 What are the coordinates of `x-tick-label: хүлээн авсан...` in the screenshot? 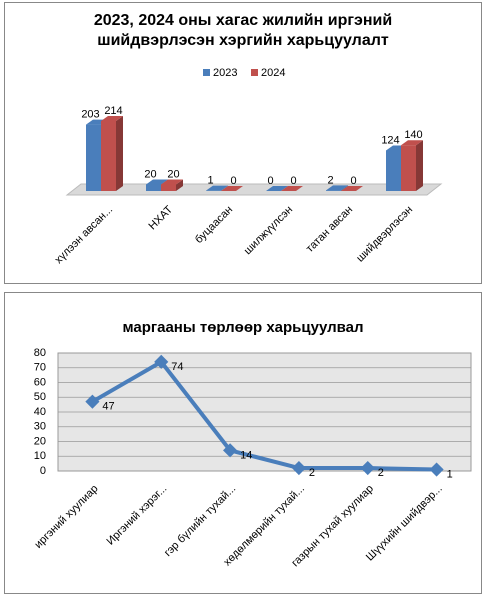 It's located at (84, 235).